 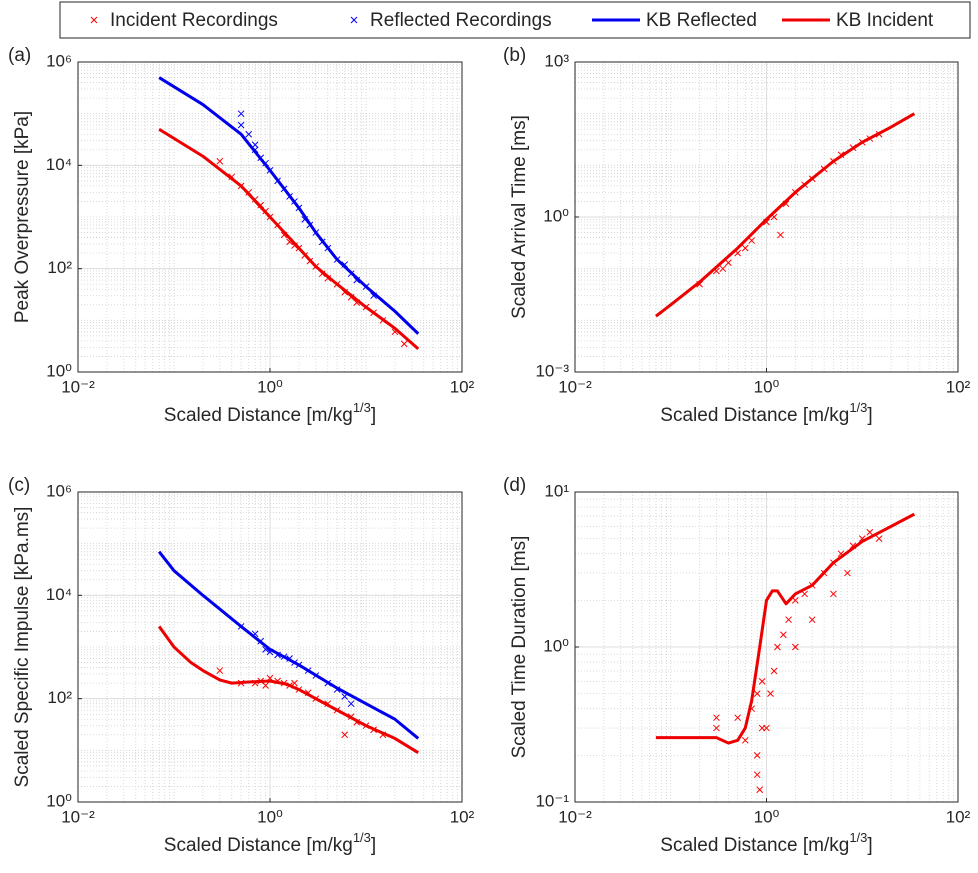 What do you see at coordinates (19, 55) in the screenshot?
I see `panel-label: (a)` at bounding box center [19, 55].